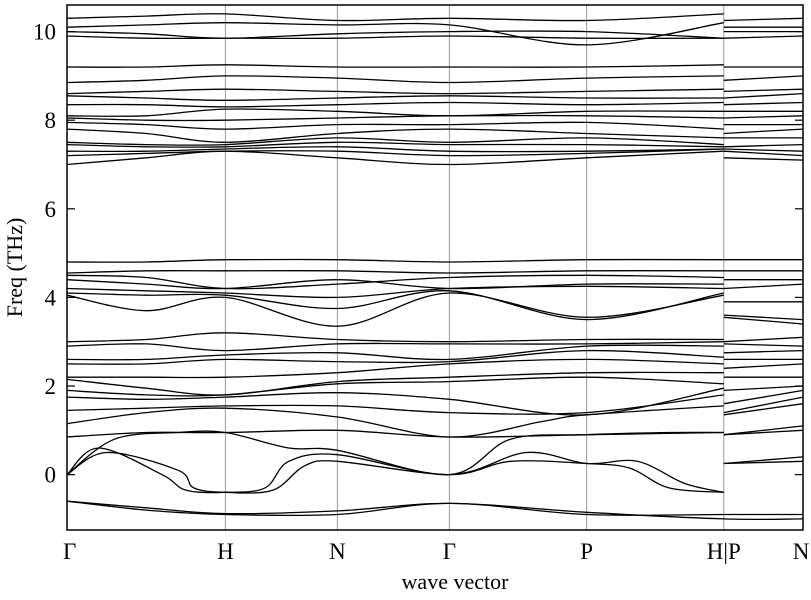  I want to click on x-axis-label: wave vector, so click(456, 581).